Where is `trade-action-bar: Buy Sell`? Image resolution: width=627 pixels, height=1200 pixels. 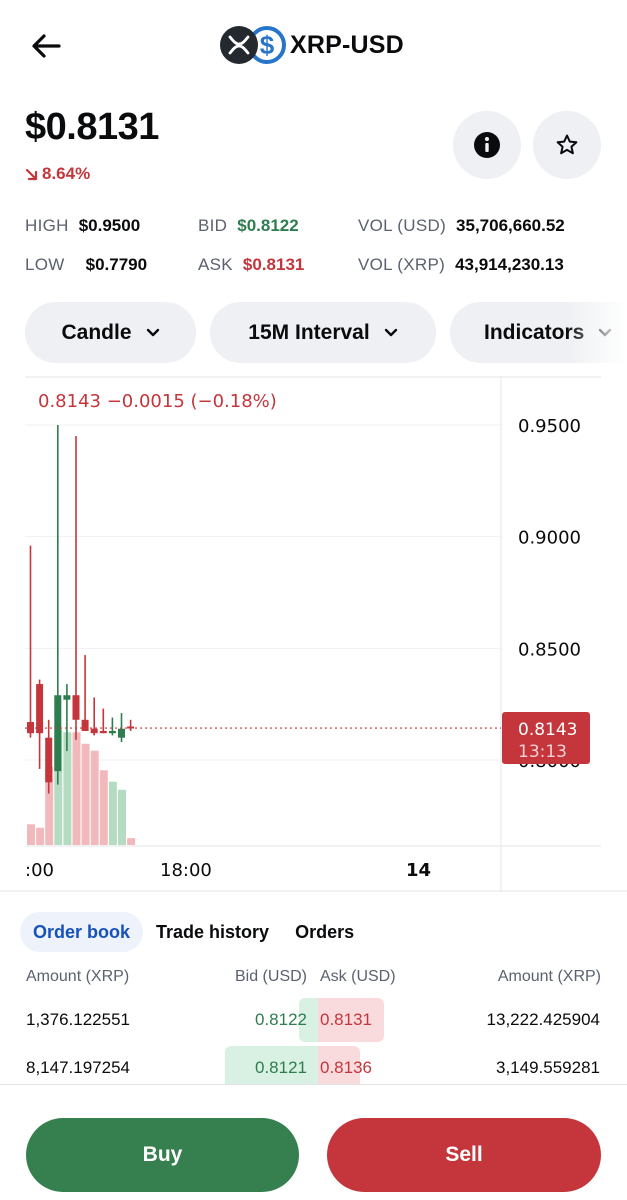
trade-action-bar: Buy Sell is located at coordinates (313, 1142).